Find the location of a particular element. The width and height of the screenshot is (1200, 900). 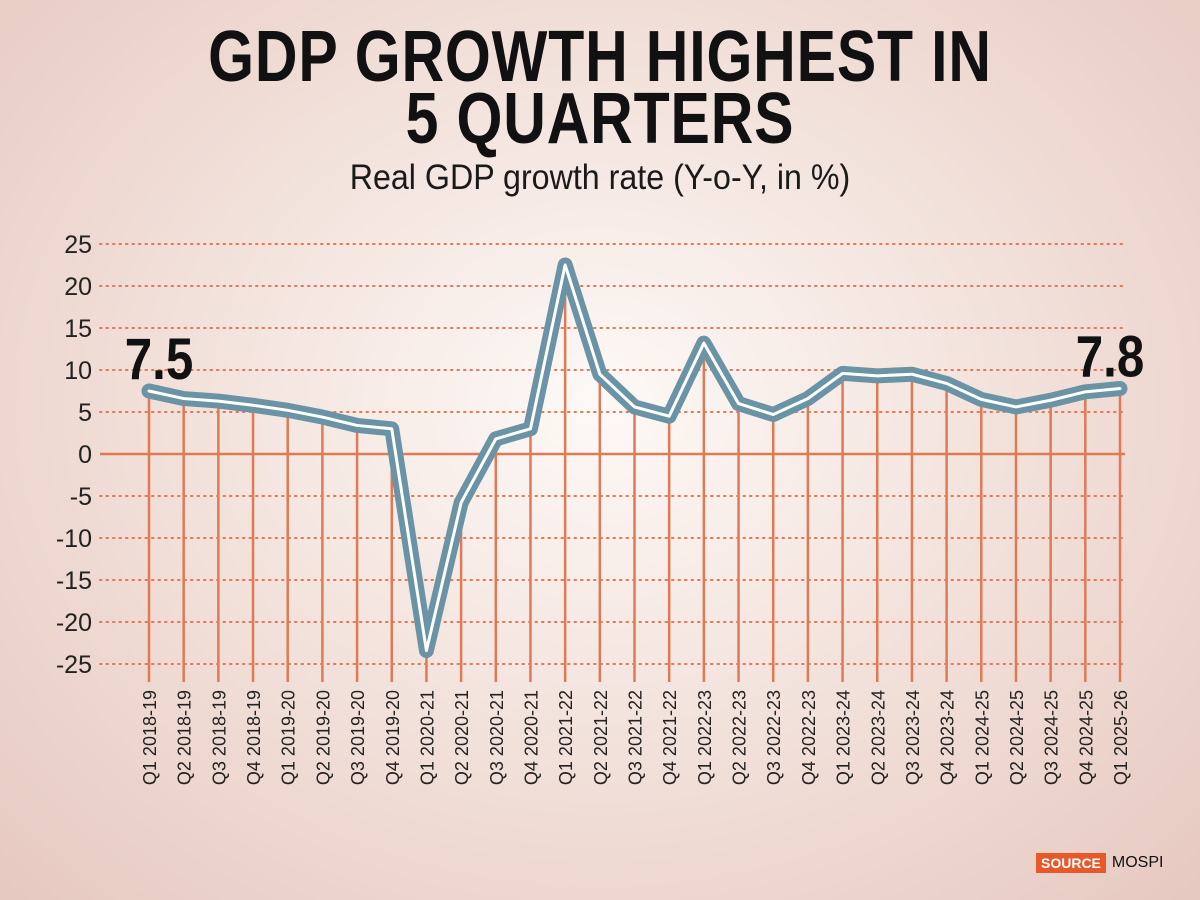

x-tick-label: Q2 2020-21 is located at coordinates (462, 737).